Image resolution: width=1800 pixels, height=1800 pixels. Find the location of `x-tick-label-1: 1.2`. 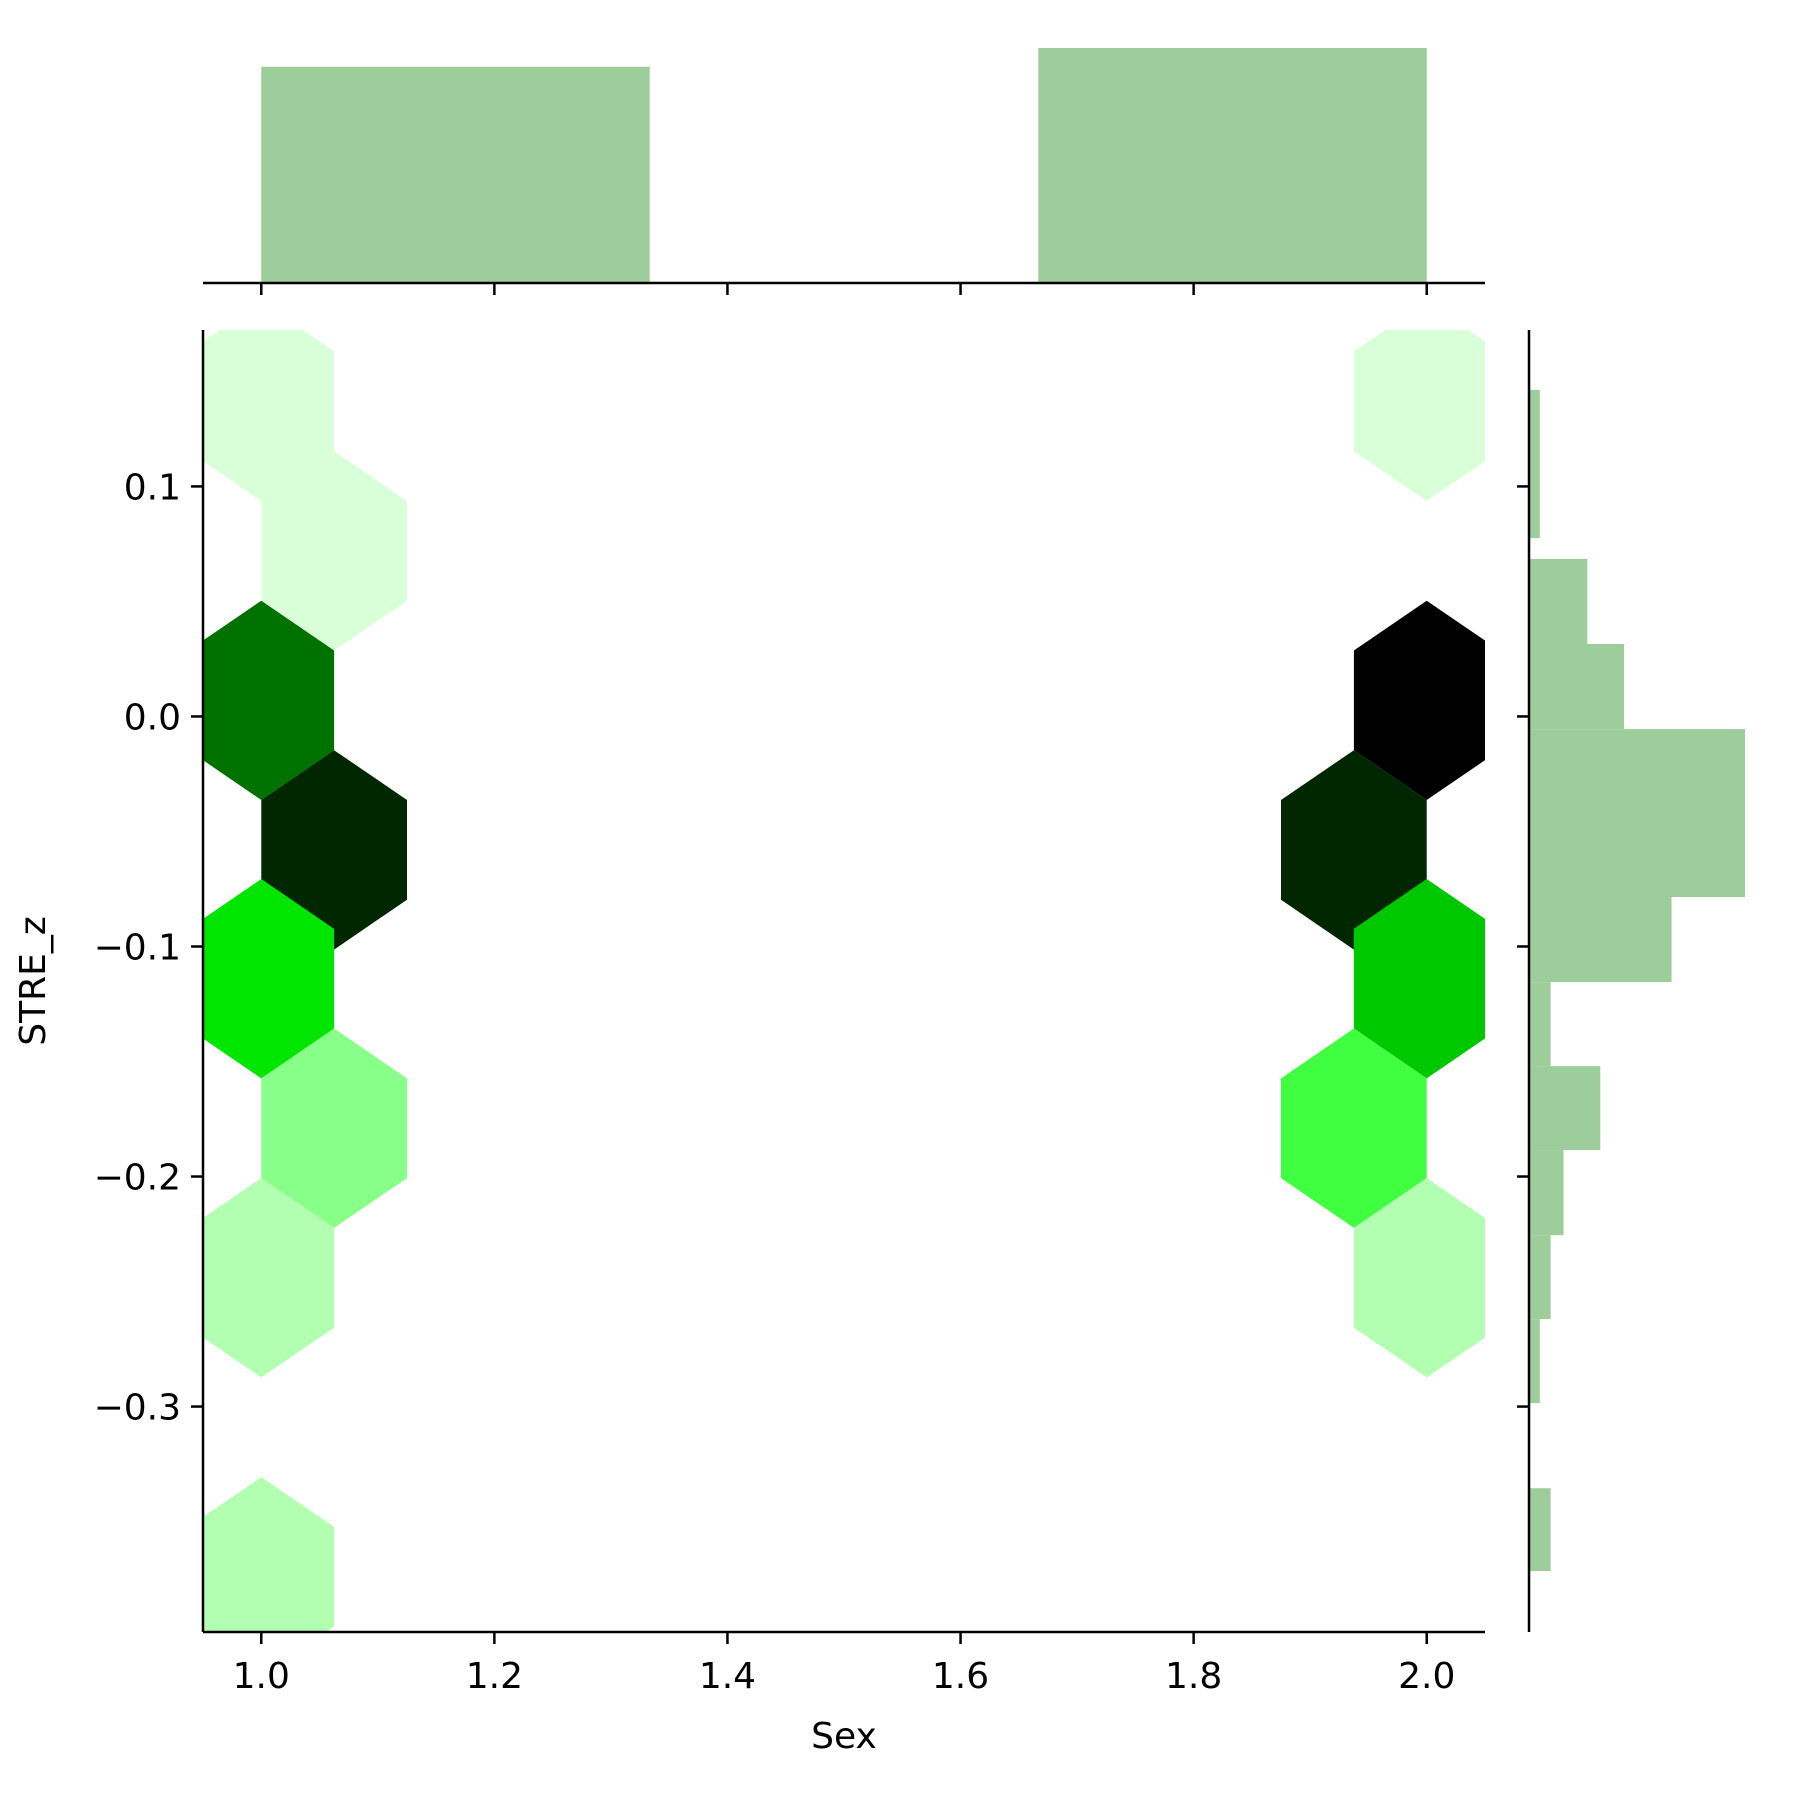

x-tick-label-1: 1.2 is located at coordinates (494, 1676).